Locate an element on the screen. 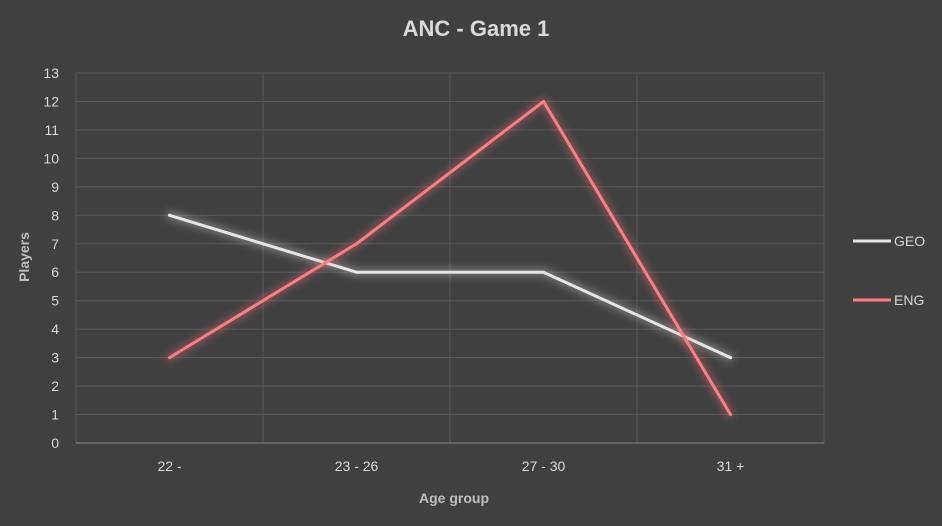  y-tick-label: 2 is located at coordinates (55, 386).